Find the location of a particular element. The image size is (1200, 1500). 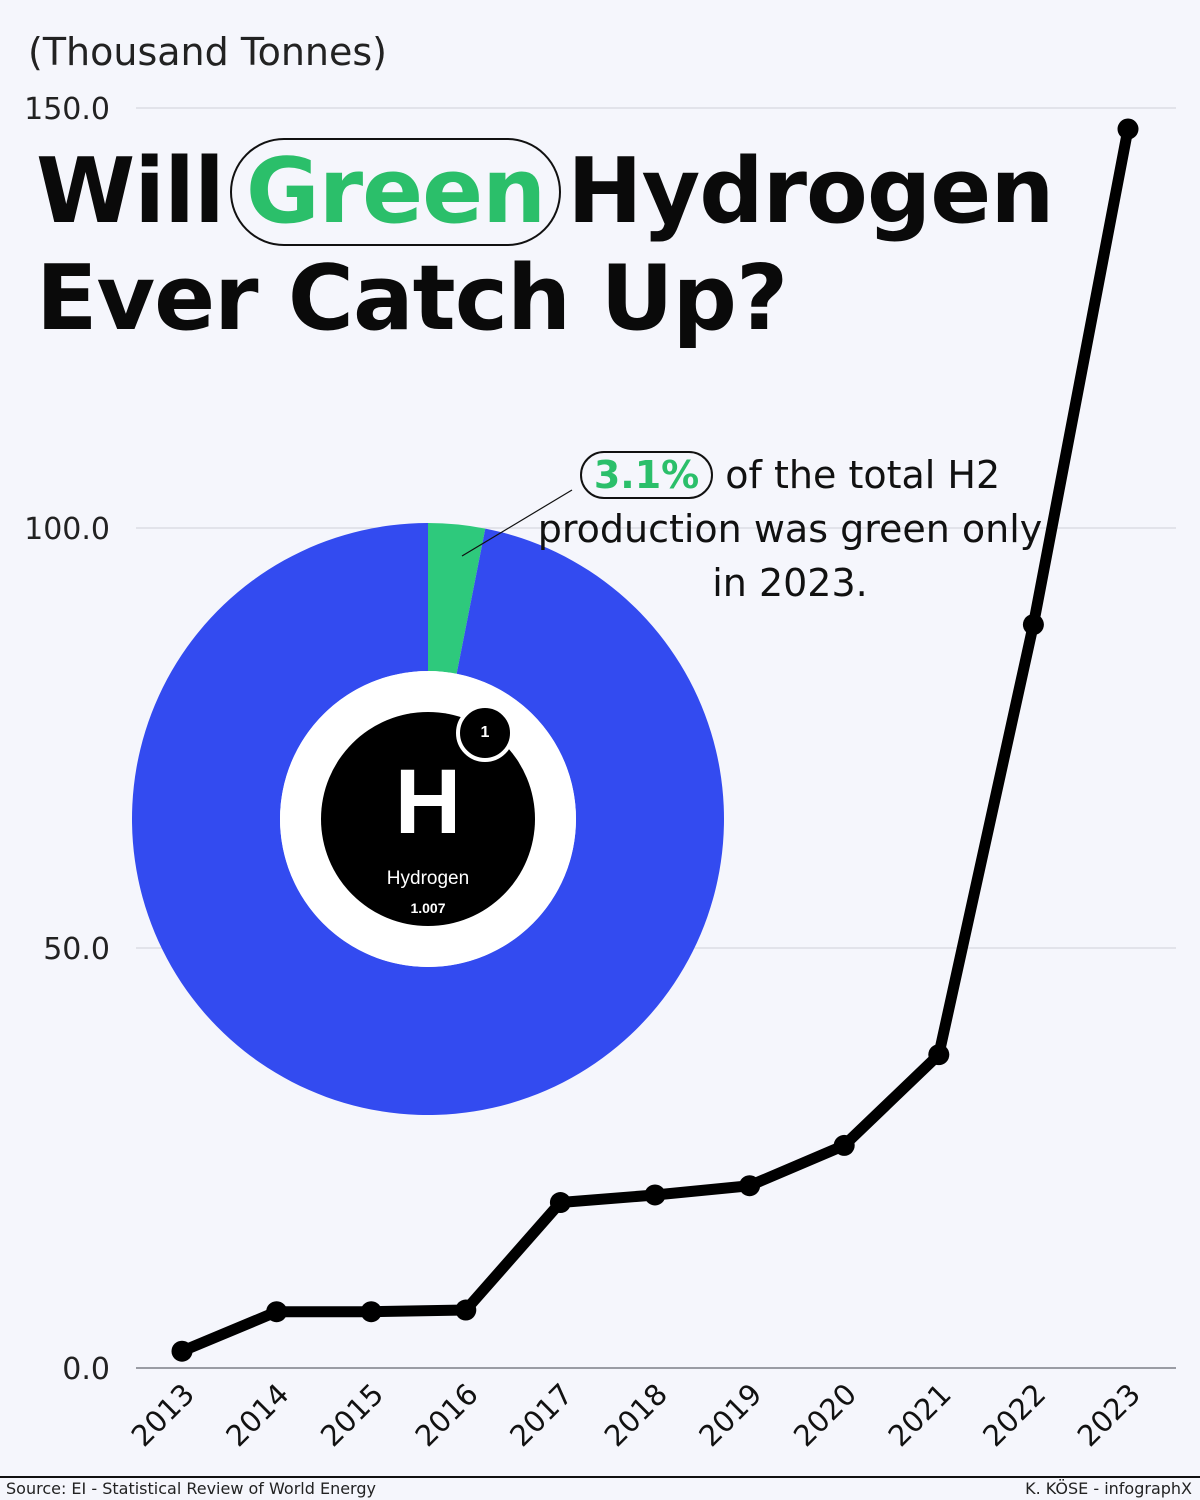

title-word-green: Green is located at coordinates (395, 192).